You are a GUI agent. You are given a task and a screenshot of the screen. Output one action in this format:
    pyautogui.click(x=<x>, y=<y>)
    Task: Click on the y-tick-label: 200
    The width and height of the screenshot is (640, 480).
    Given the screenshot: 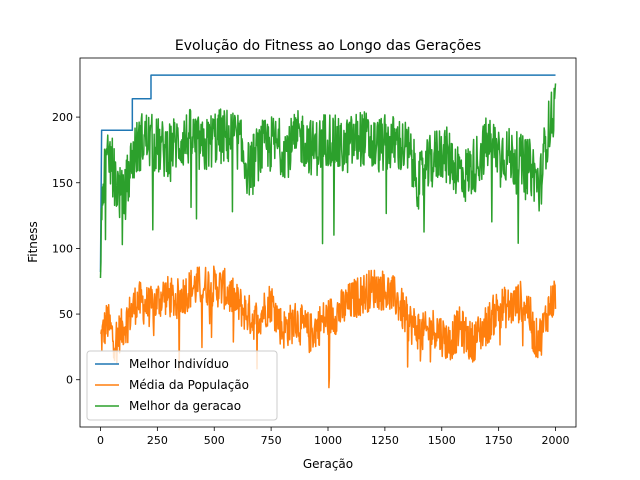 What is the action you would take?
    pyautogui.click(x=62, y=117)
    